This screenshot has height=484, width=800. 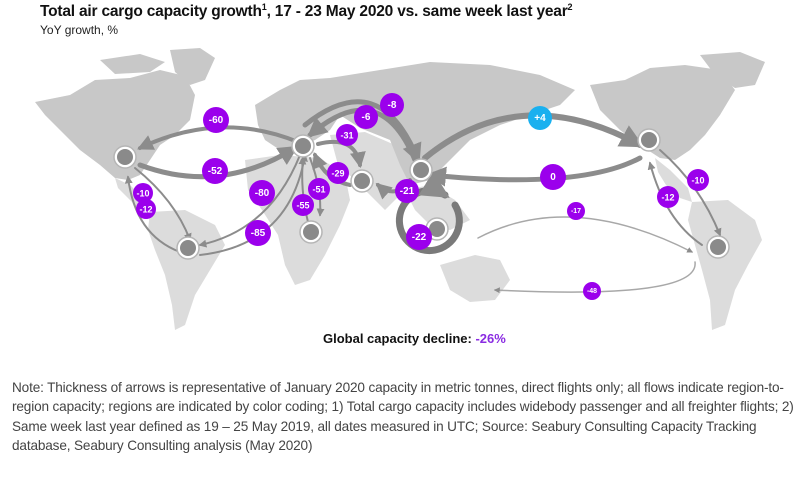 I want to click on flow-badge-middle-east-to-europe: -29, so click(x=338, y=173).